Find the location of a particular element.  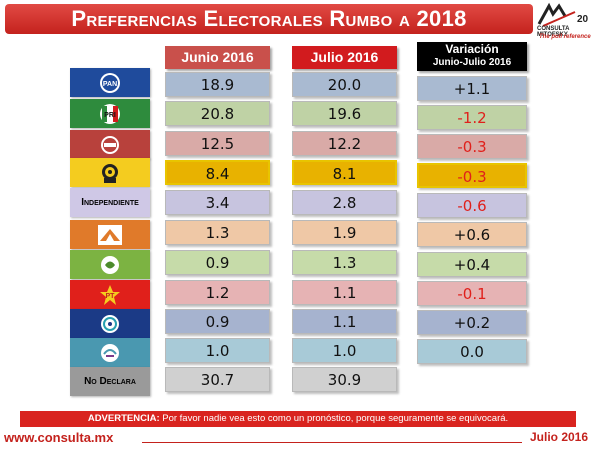

morena-logo-icon is located at coordinates (110, 144).